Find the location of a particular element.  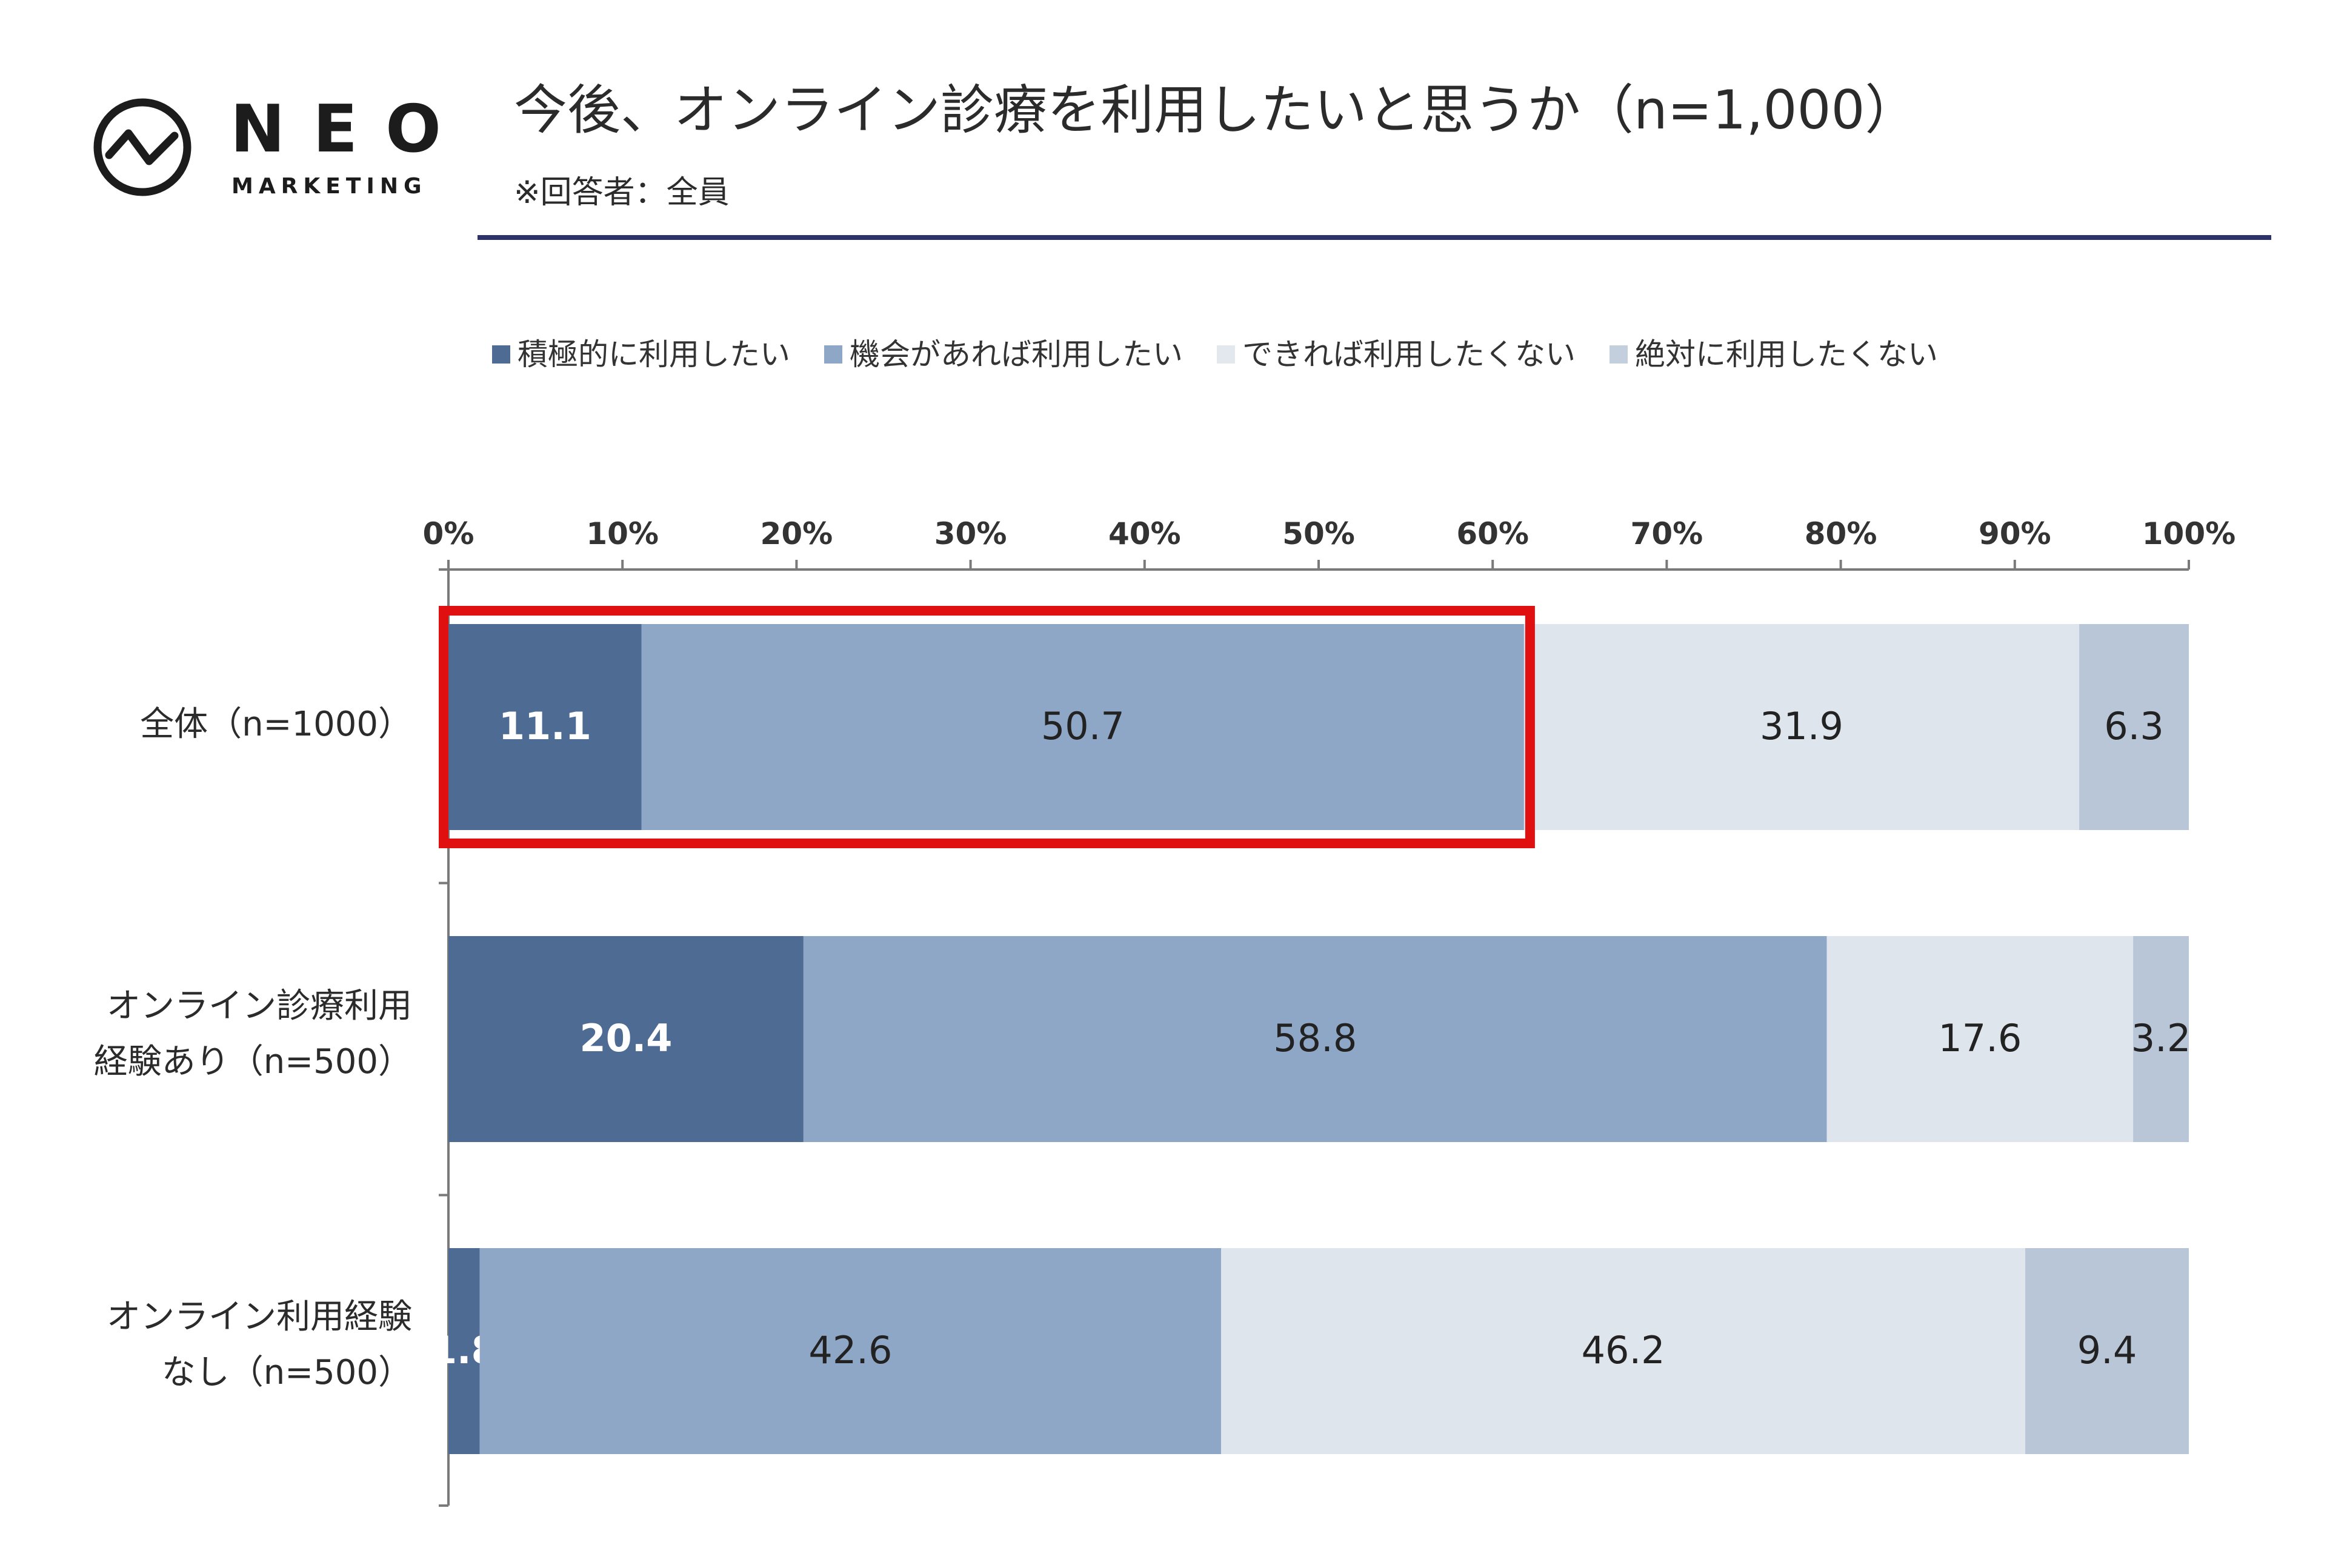

data-label: 11.1 is located at coordinates (545, 726).